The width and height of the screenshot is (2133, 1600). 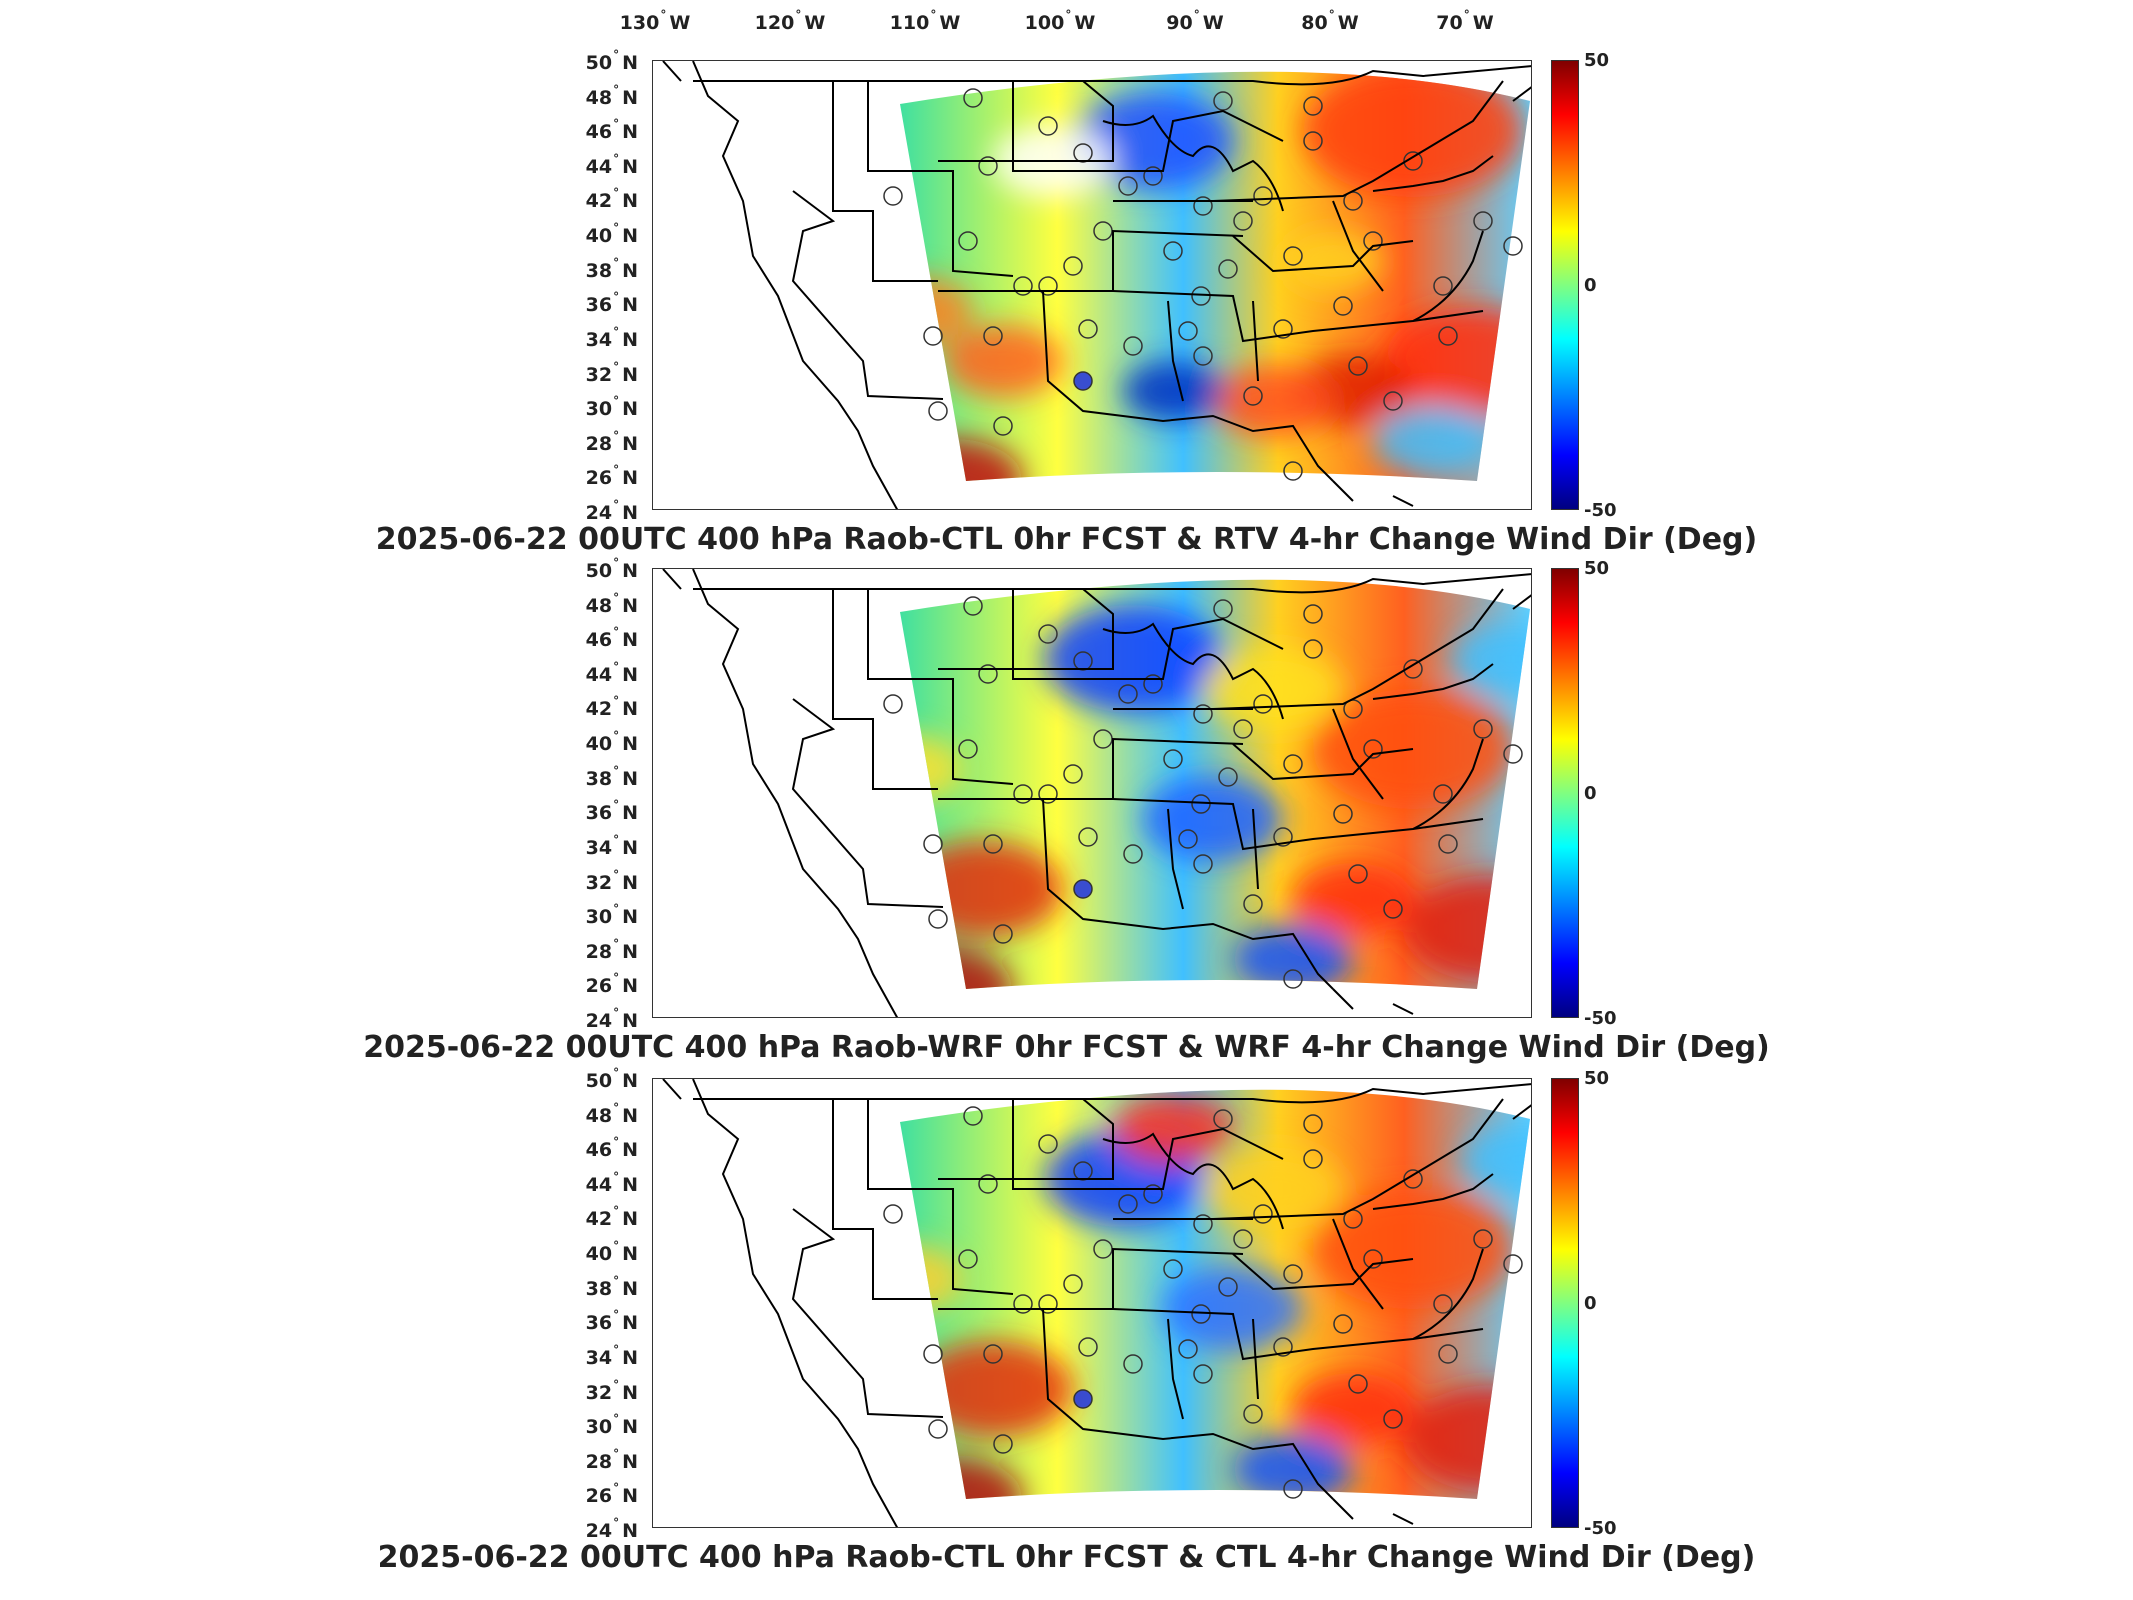 What do you see at coordinates (611, 268) in the screenshot?
I see `lat-label: 38° N` at bounding box center [611, 268].